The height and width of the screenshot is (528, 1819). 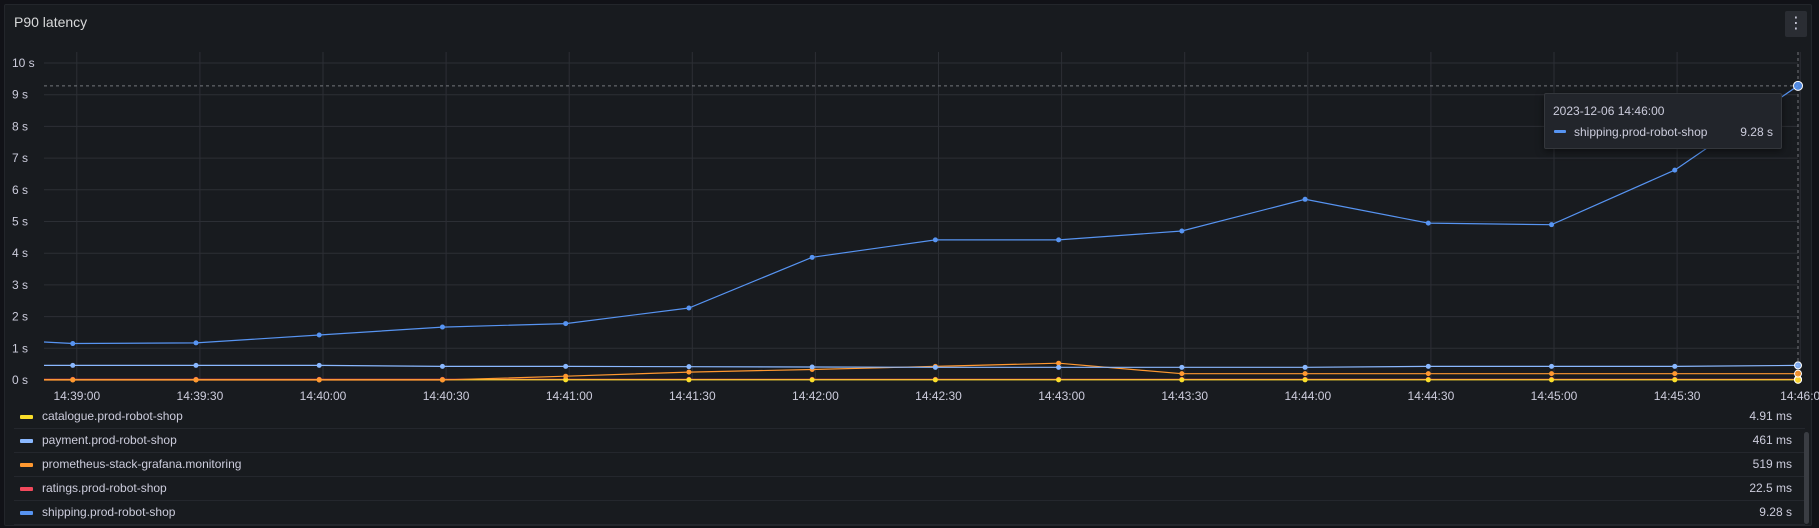 What do you see at coordinates (51, 22) in the screenshot?
I see `panel-title: P90 latency` at bounding box center [51, 22].